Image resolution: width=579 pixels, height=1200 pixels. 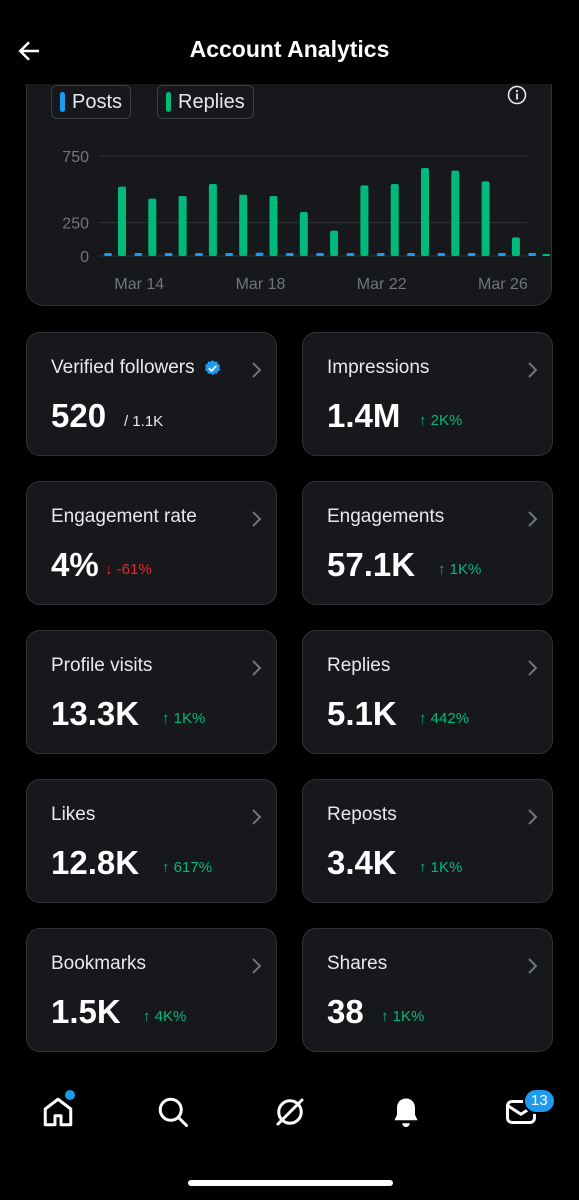 I want to click on metric-tile-verified-followers: Verified followers 520 / 1.1K, so click(x=151, y=394).